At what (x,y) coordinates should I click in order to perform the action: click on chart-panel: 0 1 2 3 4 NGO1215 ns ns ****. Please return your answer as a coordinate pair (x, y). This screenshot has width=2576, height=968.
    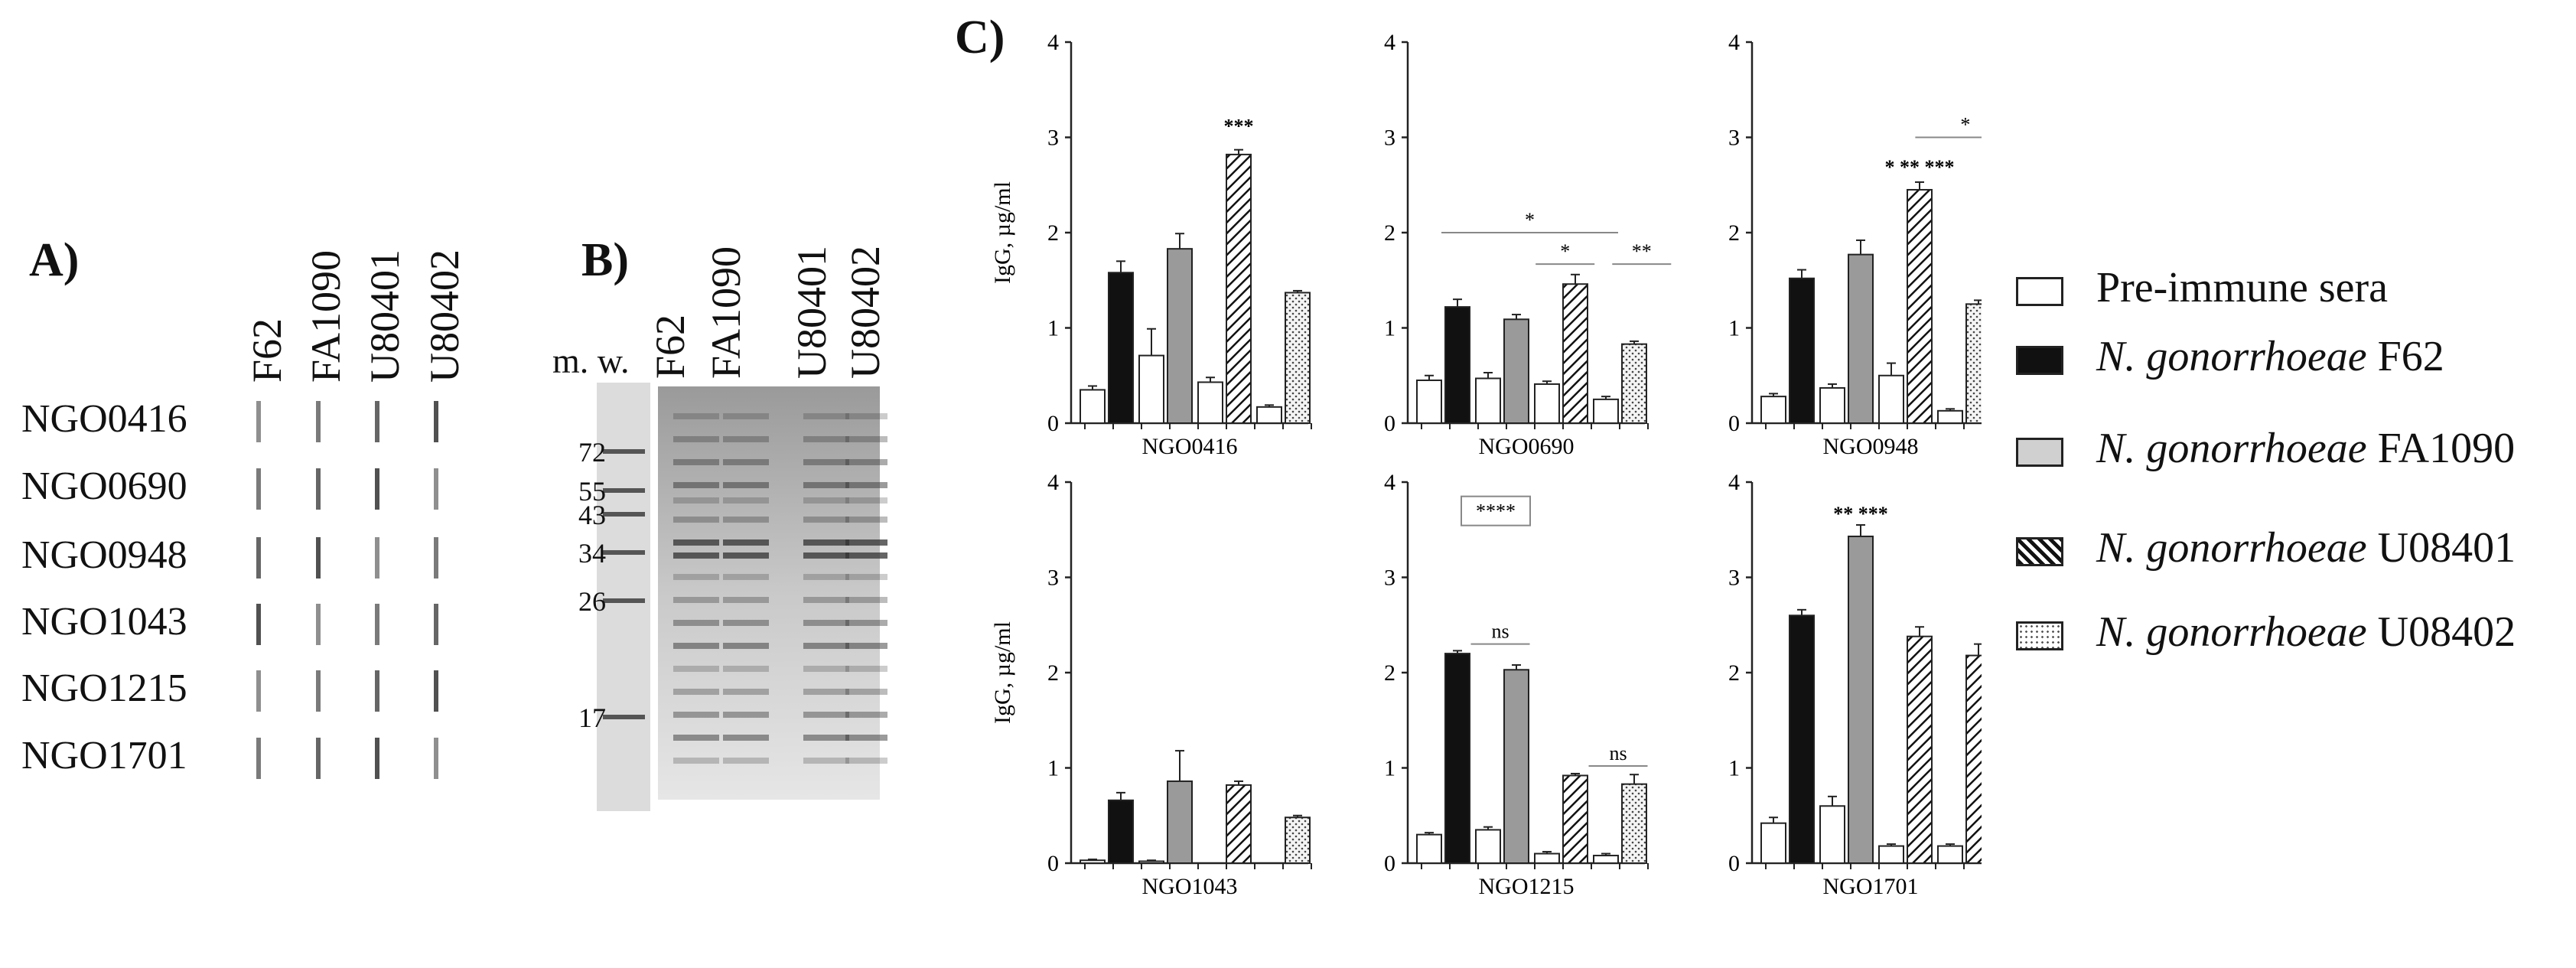
    Looking at the image, I should click on (1517, 684).